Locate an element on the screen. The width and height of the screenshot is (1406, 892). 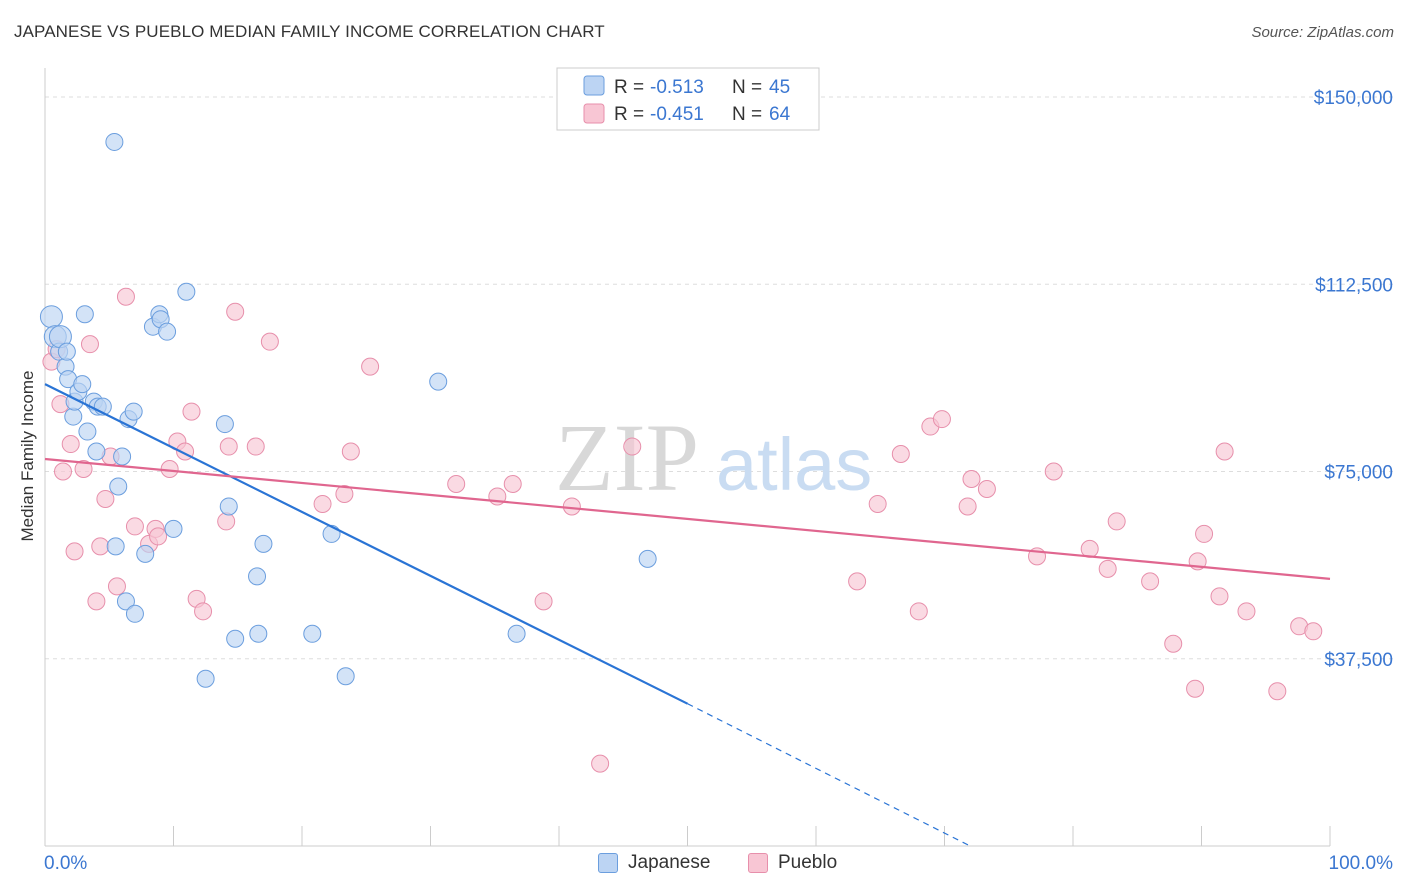
legend-bottom-pueblo-label: Pueblo is located at coordinates (808, 862).